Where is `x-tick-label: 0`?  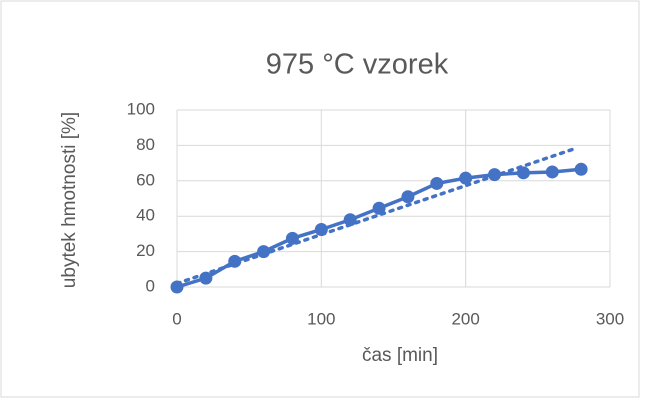 x-tick-label: 0 is located at coordinates (176, 318).